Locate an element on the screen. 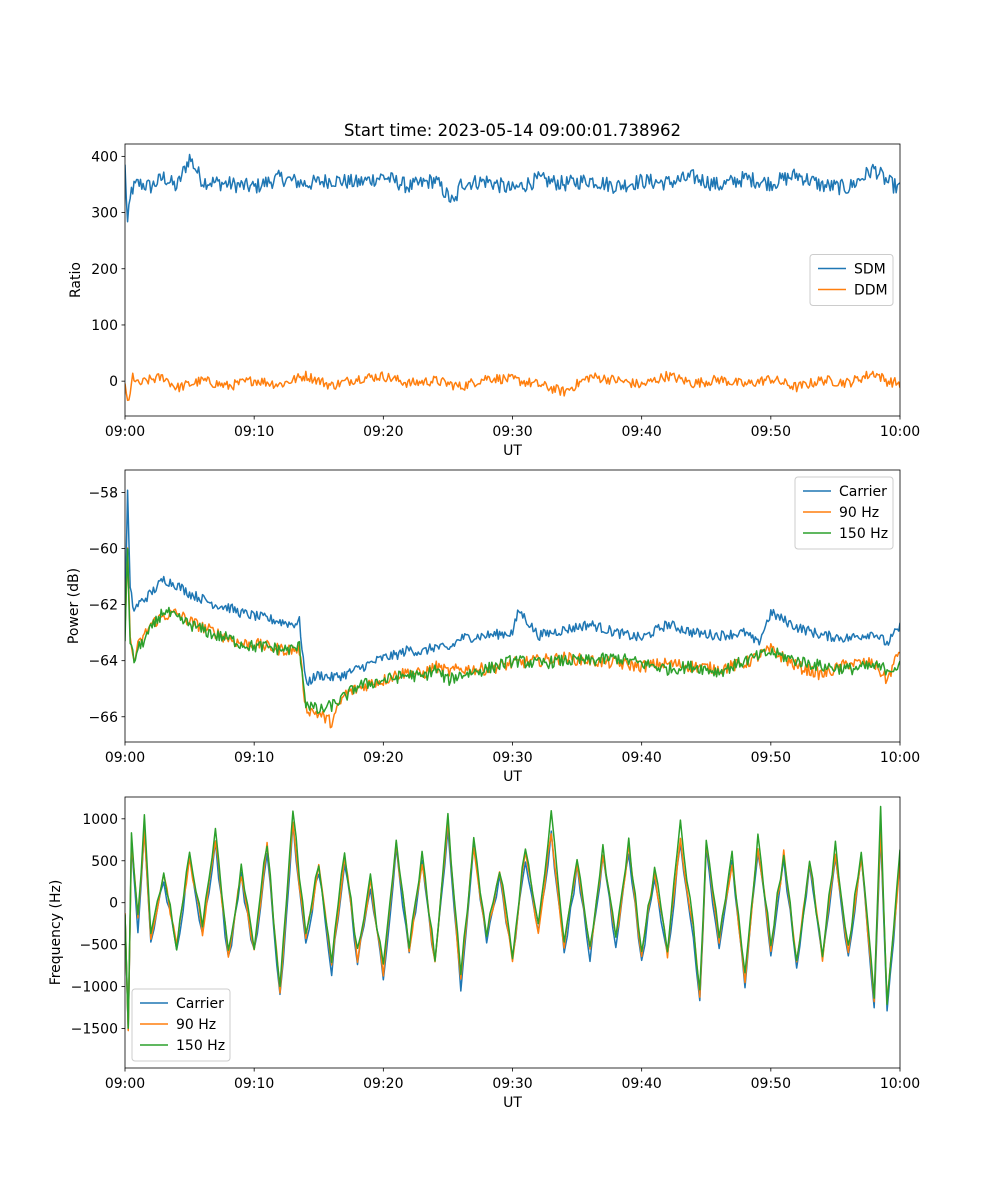 The width and height of the screenshot is (1000, 1200). legend-label-sdm: SDM is located at coordinates (870, 270).